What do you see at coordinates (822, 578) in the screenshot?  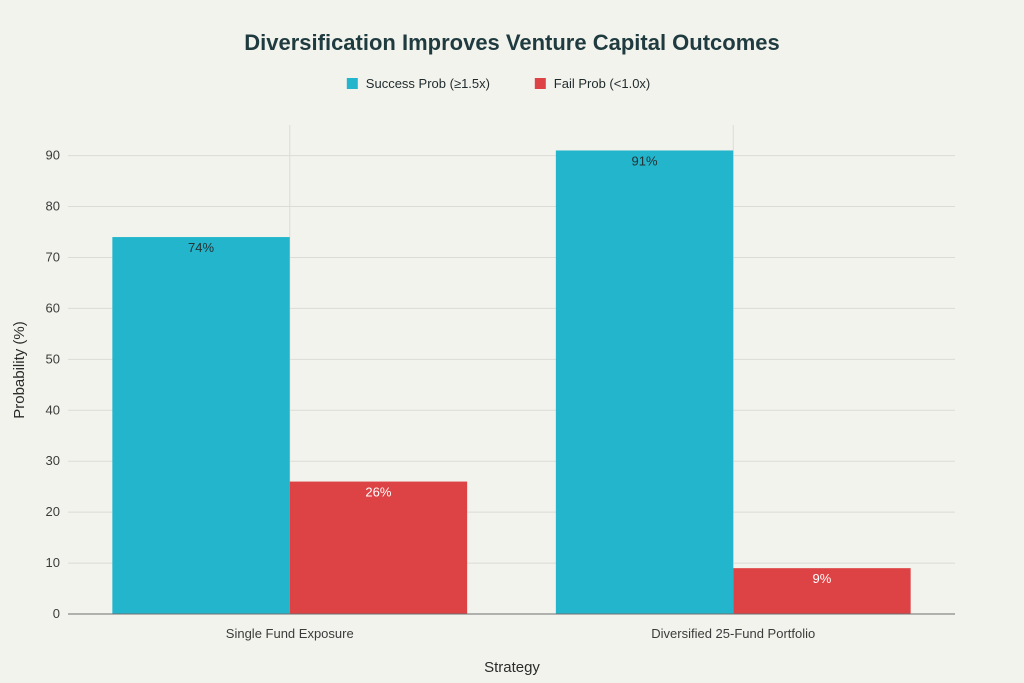 I see `data-label: 9%` at bounding box center [822, 578].